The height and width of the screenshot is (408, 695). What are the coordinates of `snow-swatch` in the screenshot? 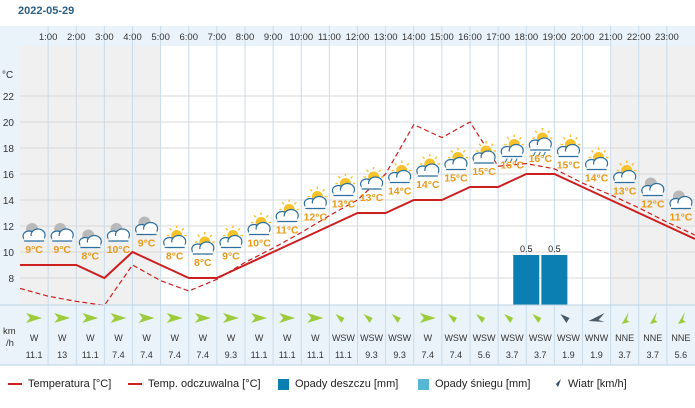 It's located at (423, 384).